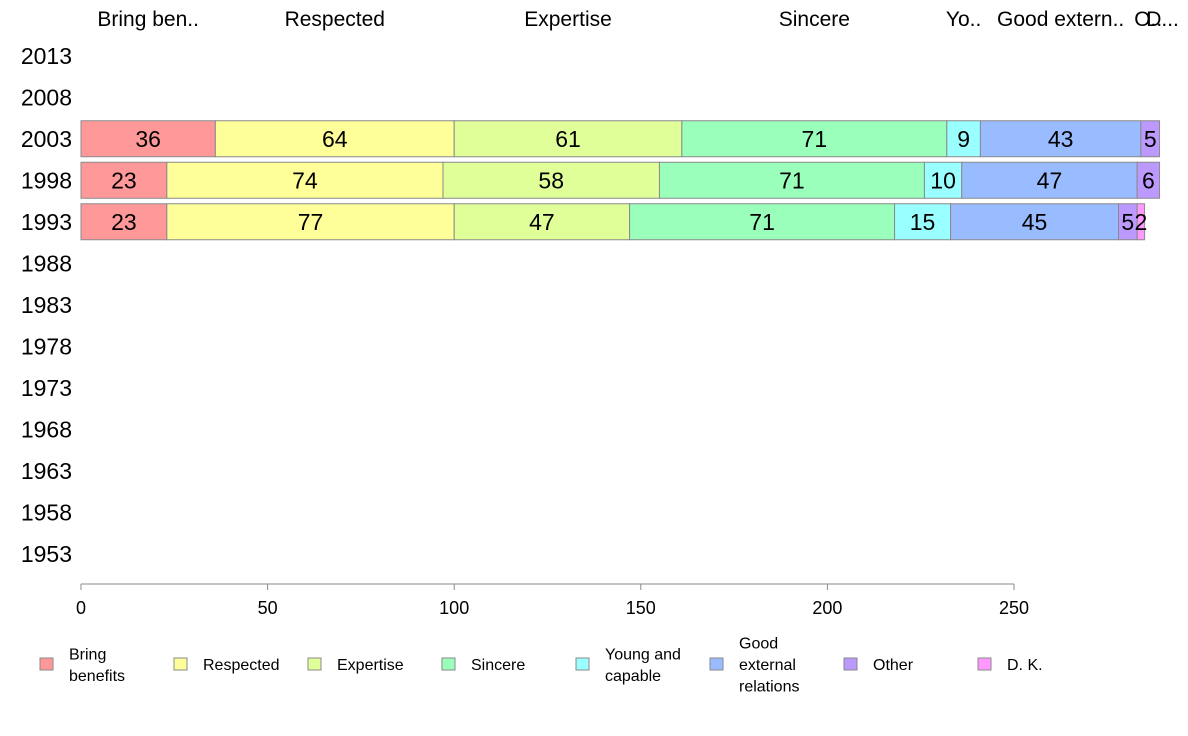 The height and width of the screenshot is (736, 1188). What do you see at coordinates (46, 222) in the screenshot?
I see `category-label: 1993` at bounding box center [46, 222].